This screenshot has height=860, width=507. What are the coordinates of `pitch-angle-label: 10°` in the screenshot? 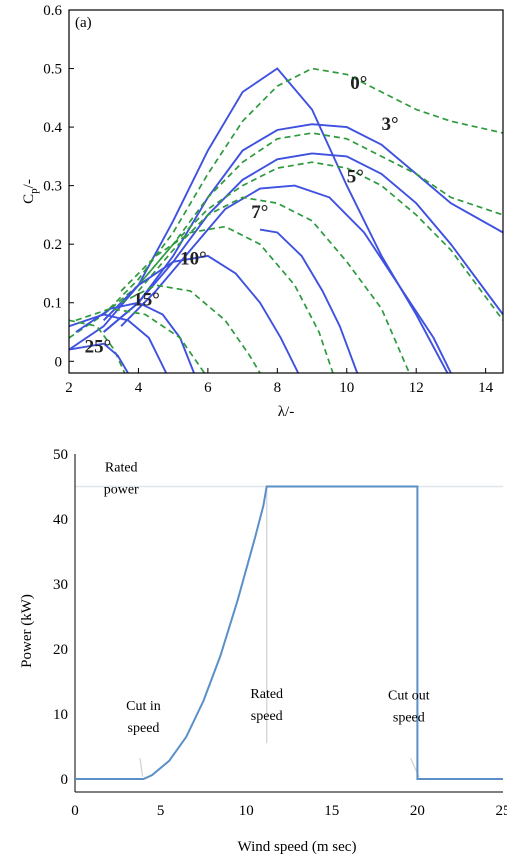 It's located at (193, 259).